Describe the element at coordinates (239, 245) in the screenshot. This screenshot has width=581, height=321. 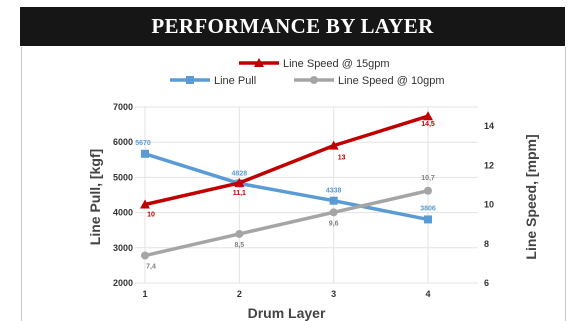
I see `data-label: 8,5` at that location.